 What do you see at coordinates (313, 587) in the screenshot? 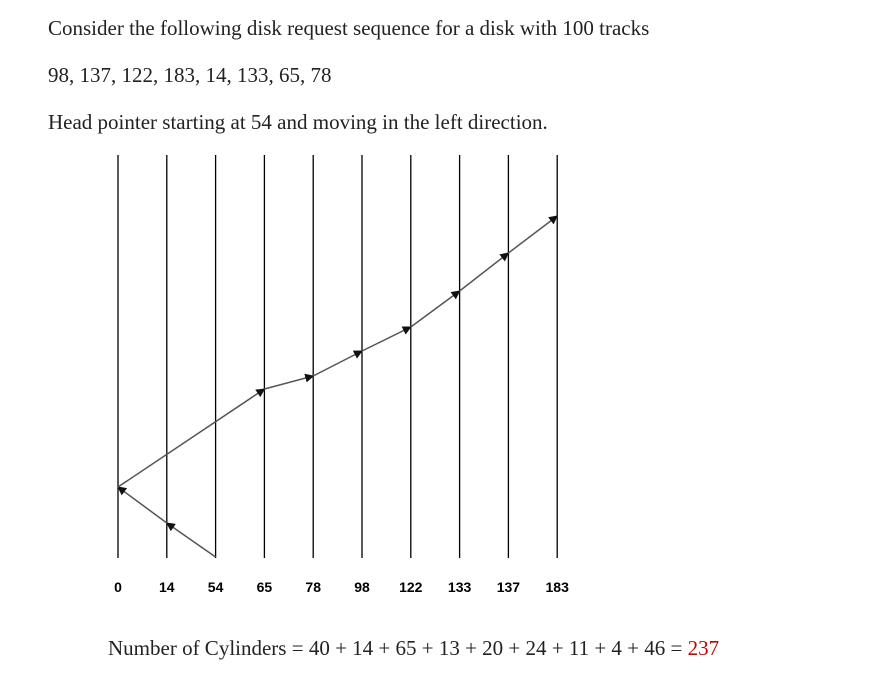
I see `track-label-78: 78` at bounding box center [313, 587].